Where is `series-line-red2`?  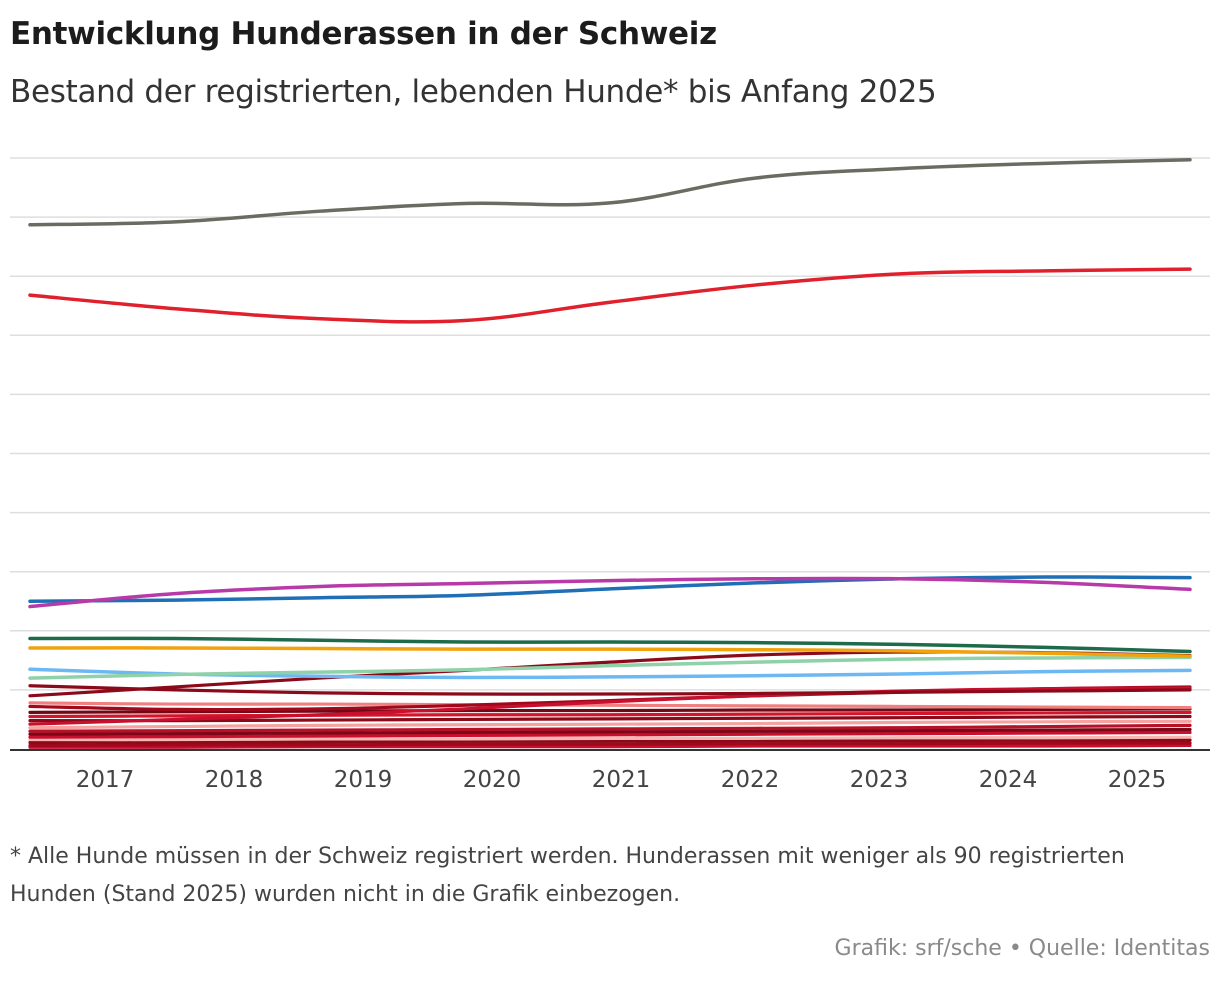
series-line-red2 is located at coordinates (610, 706).